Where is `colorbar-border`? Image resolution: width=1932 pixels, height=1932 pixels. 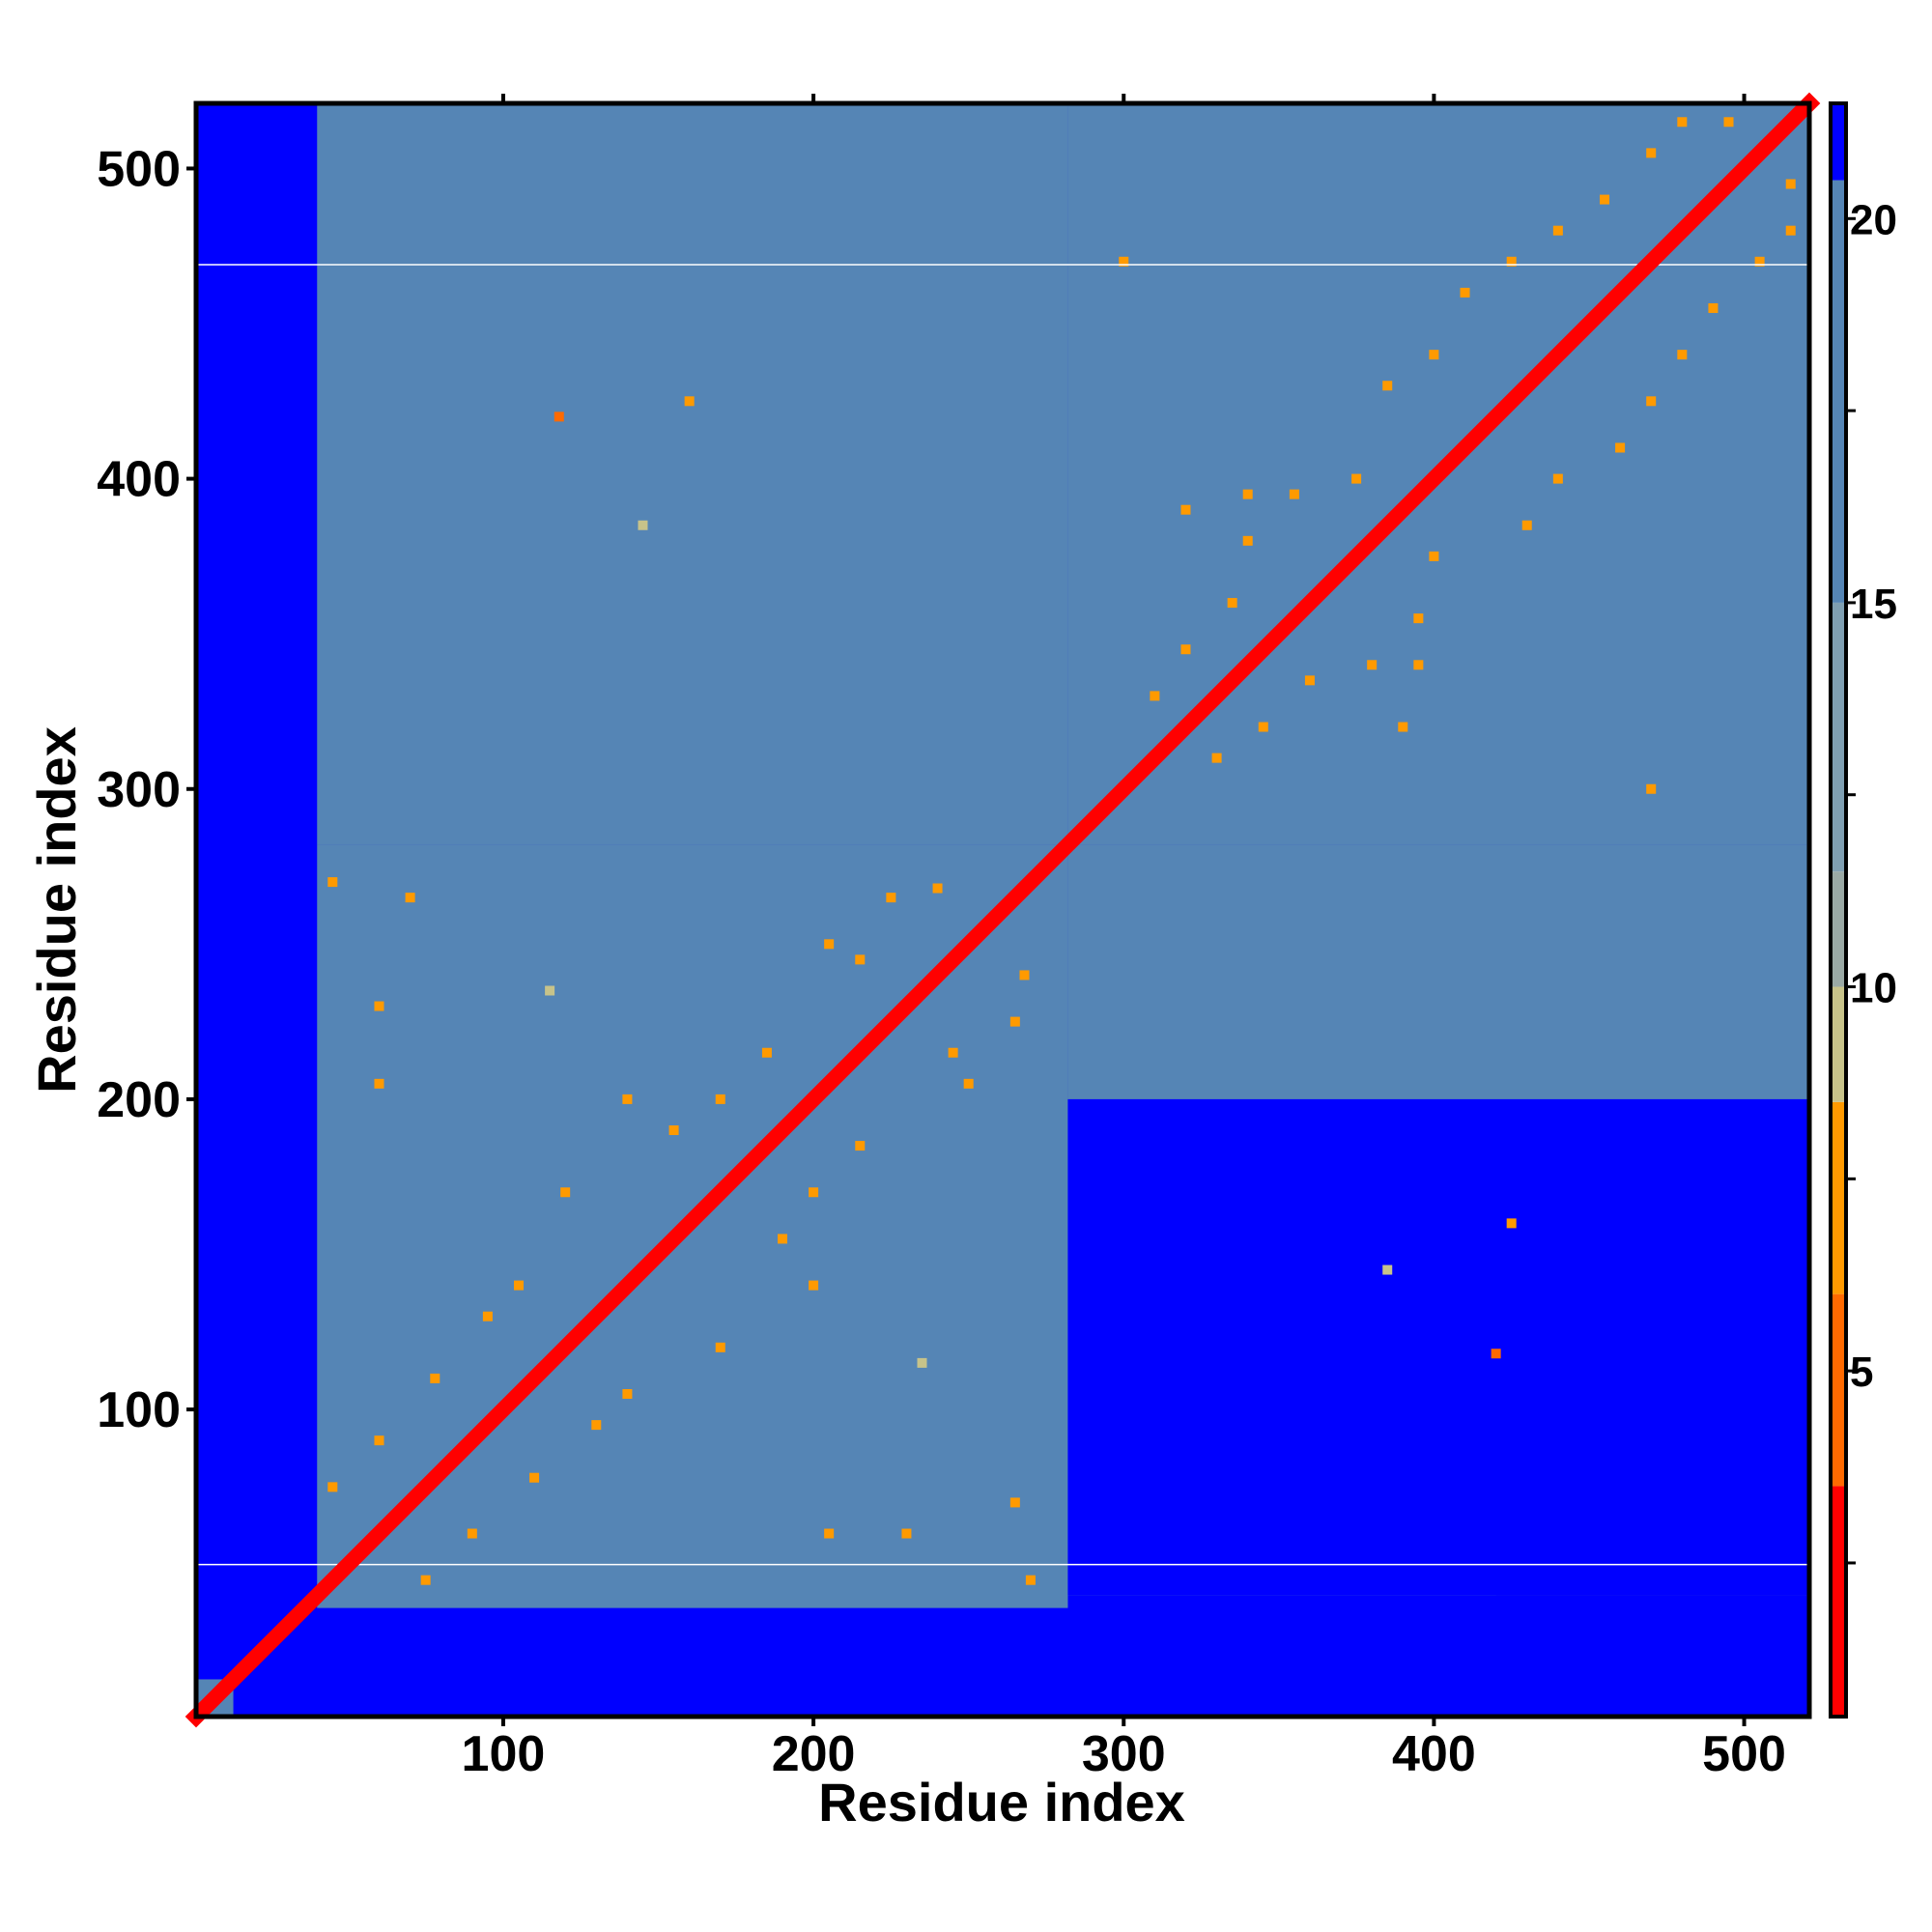 colorbar-border is located at coordinates (1838, 910).